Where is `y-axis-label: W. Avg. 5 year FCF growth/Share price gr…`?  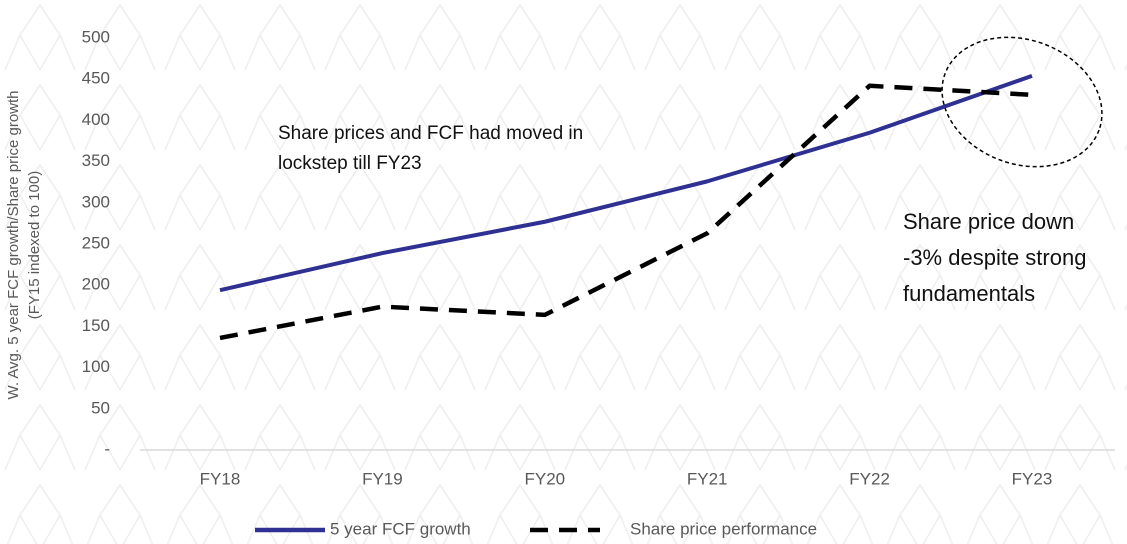
y-axis-label: W. Avg. 5 year FCF growth/Share price gr… is located at coordinates (24, 244).